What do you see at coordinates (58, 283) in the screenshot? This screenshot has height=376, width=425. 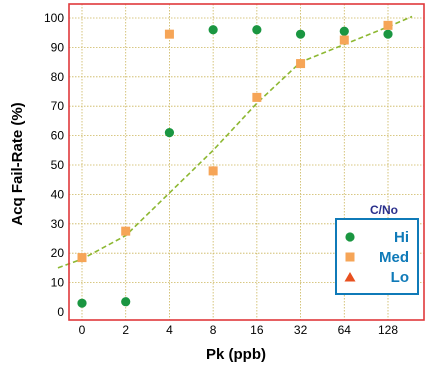 I see `y-tick-label-10: 10` at bounding box center [58, 283].